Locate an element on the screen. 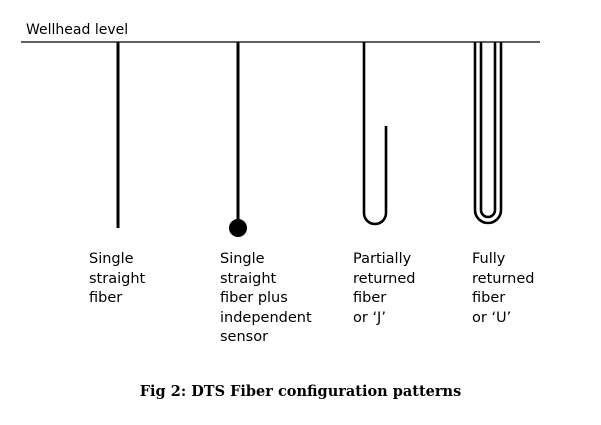 The height and width of the screenshot is (425, 601). fully-returned-fiber-label: Fully returned fiber or ‘U’ is located at coordinates (503, 289).